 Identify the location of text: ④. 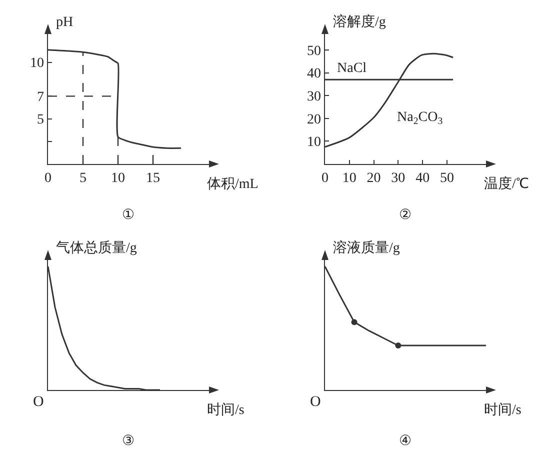
(405, 441).